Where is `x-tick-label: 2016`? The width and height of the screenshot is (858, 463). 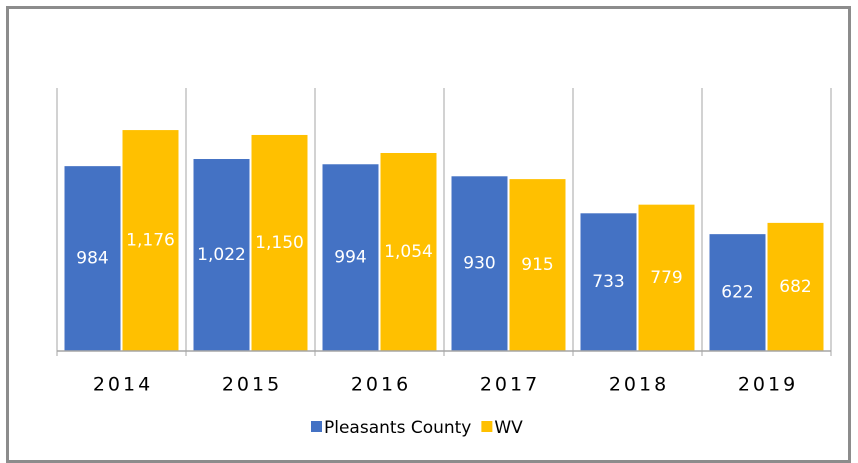
x-tick-label: 2016 is located at coordinates (381, 385).